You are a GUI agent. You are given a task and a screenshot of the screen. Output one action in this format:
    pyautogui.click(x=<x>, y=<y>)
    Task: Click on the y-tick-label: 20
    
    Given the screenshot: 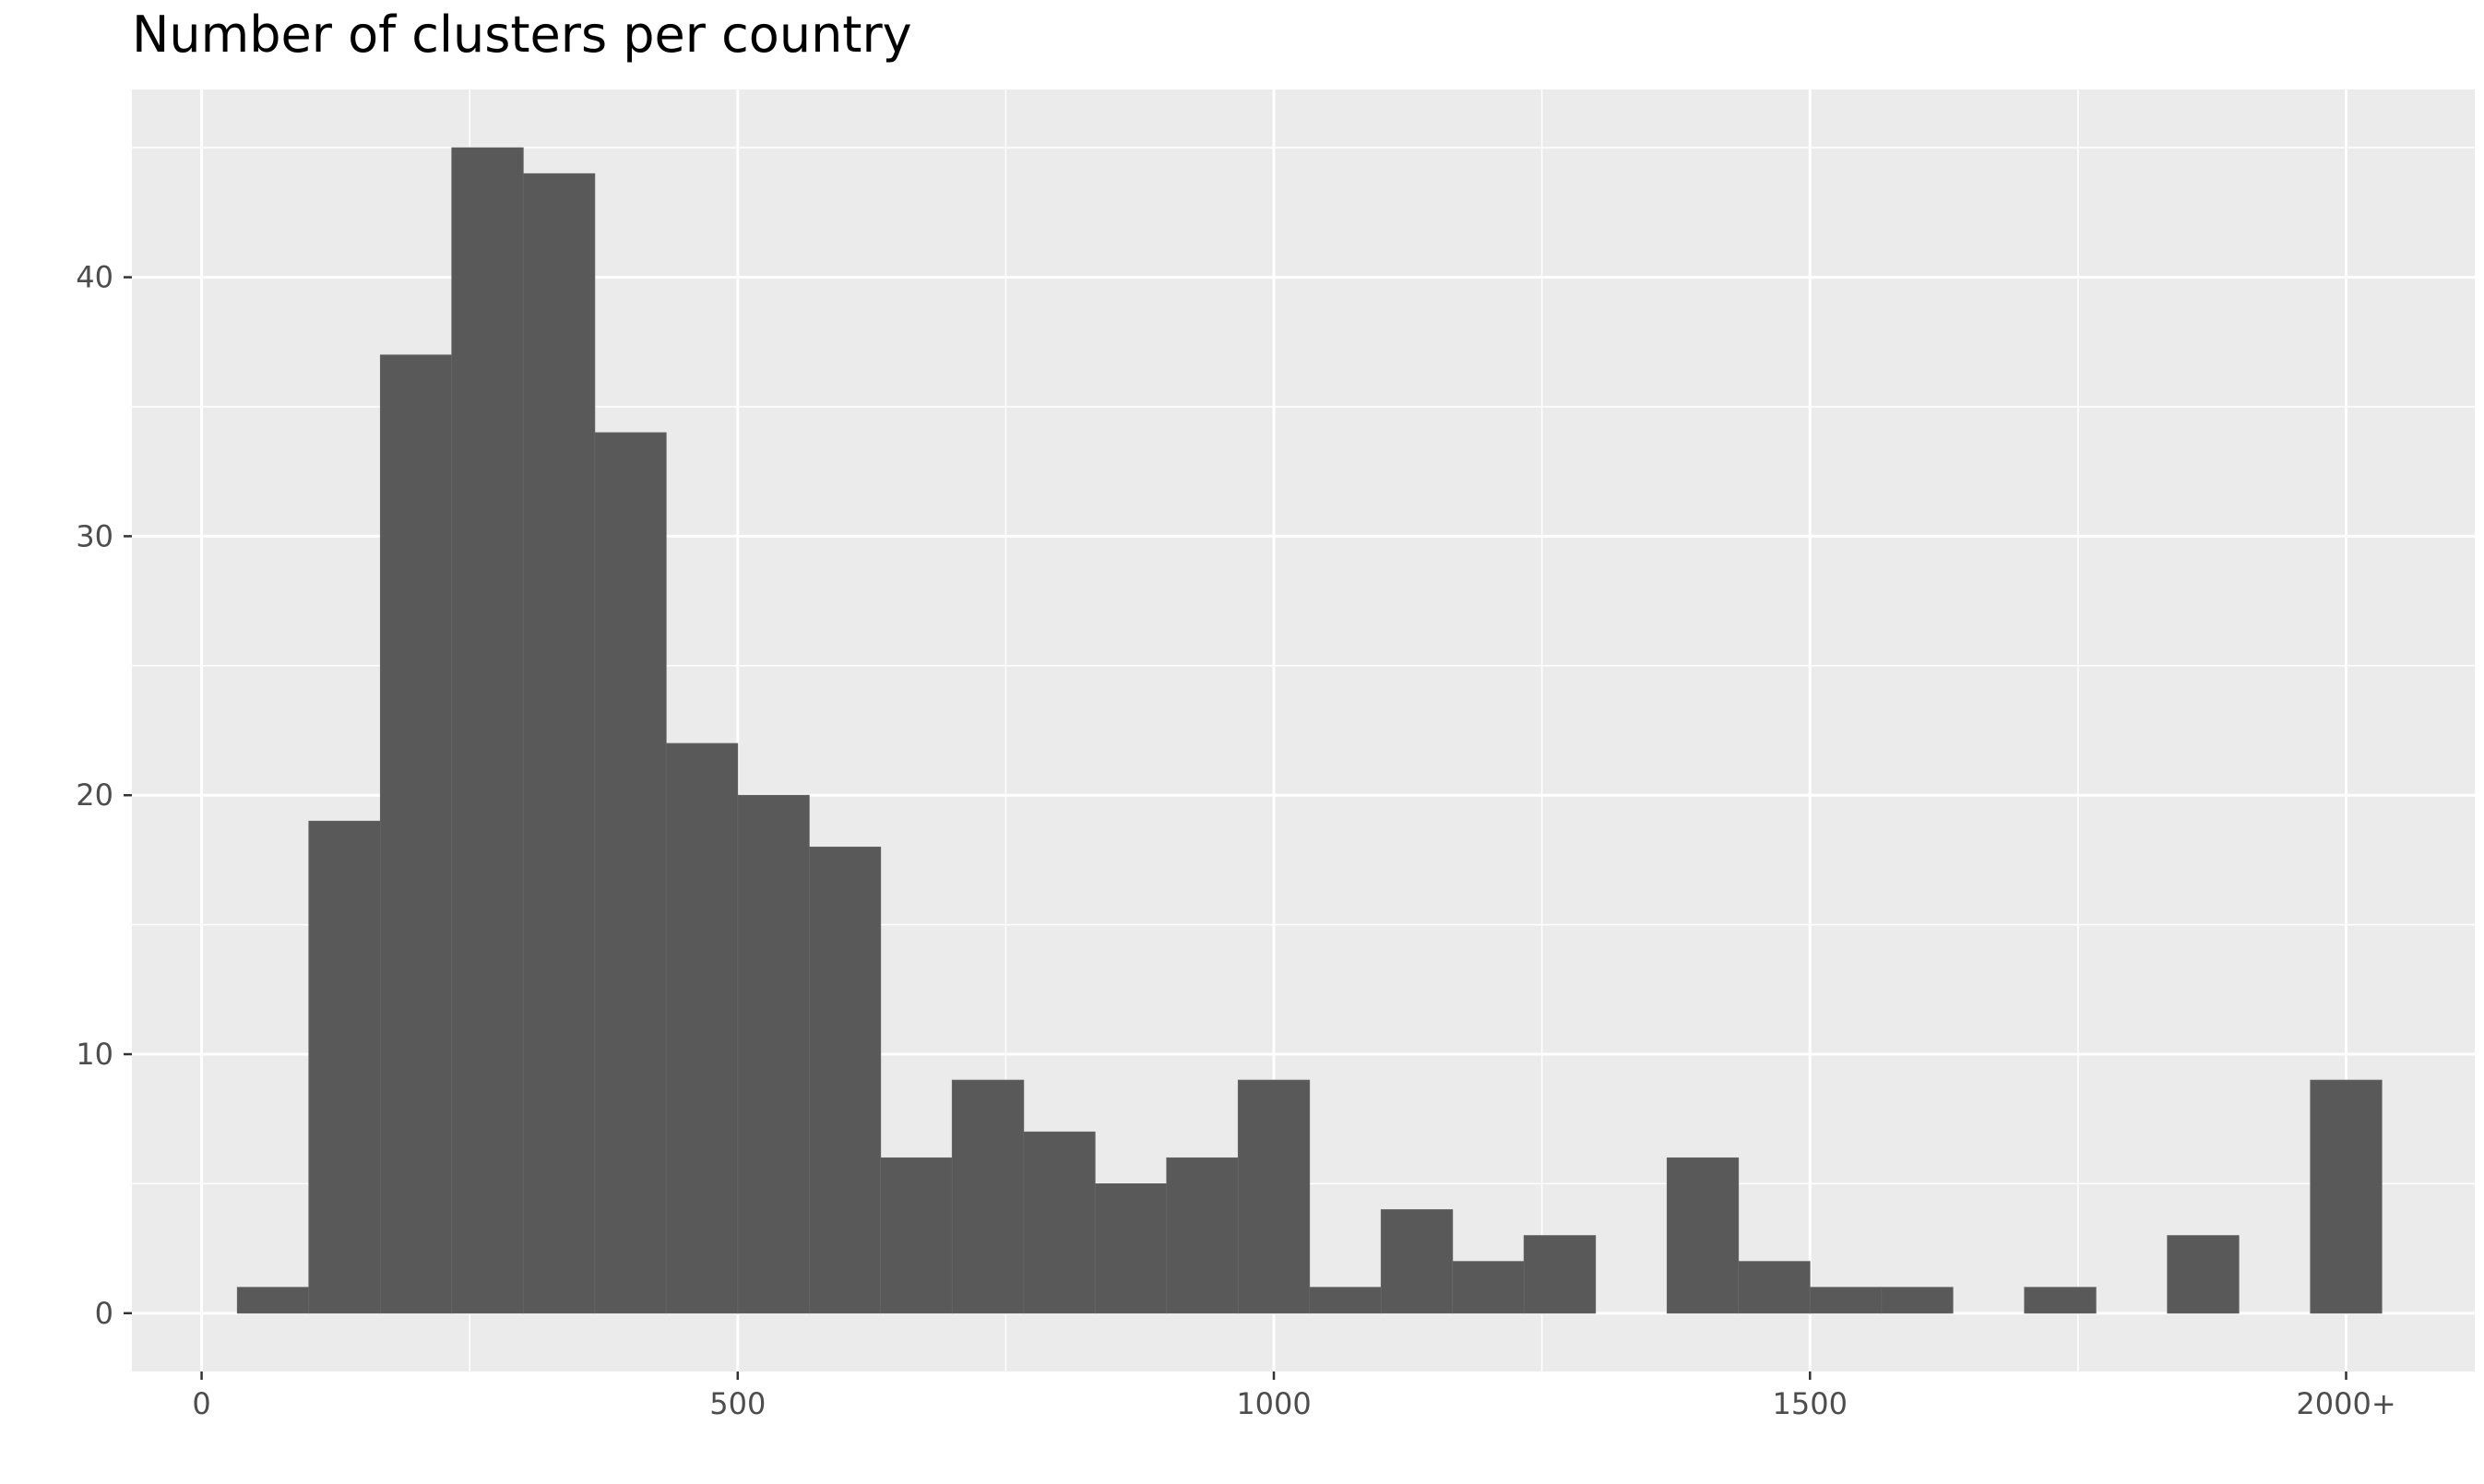 What is the action you would take?
    pyautogui.click(x=94, y=795)
    